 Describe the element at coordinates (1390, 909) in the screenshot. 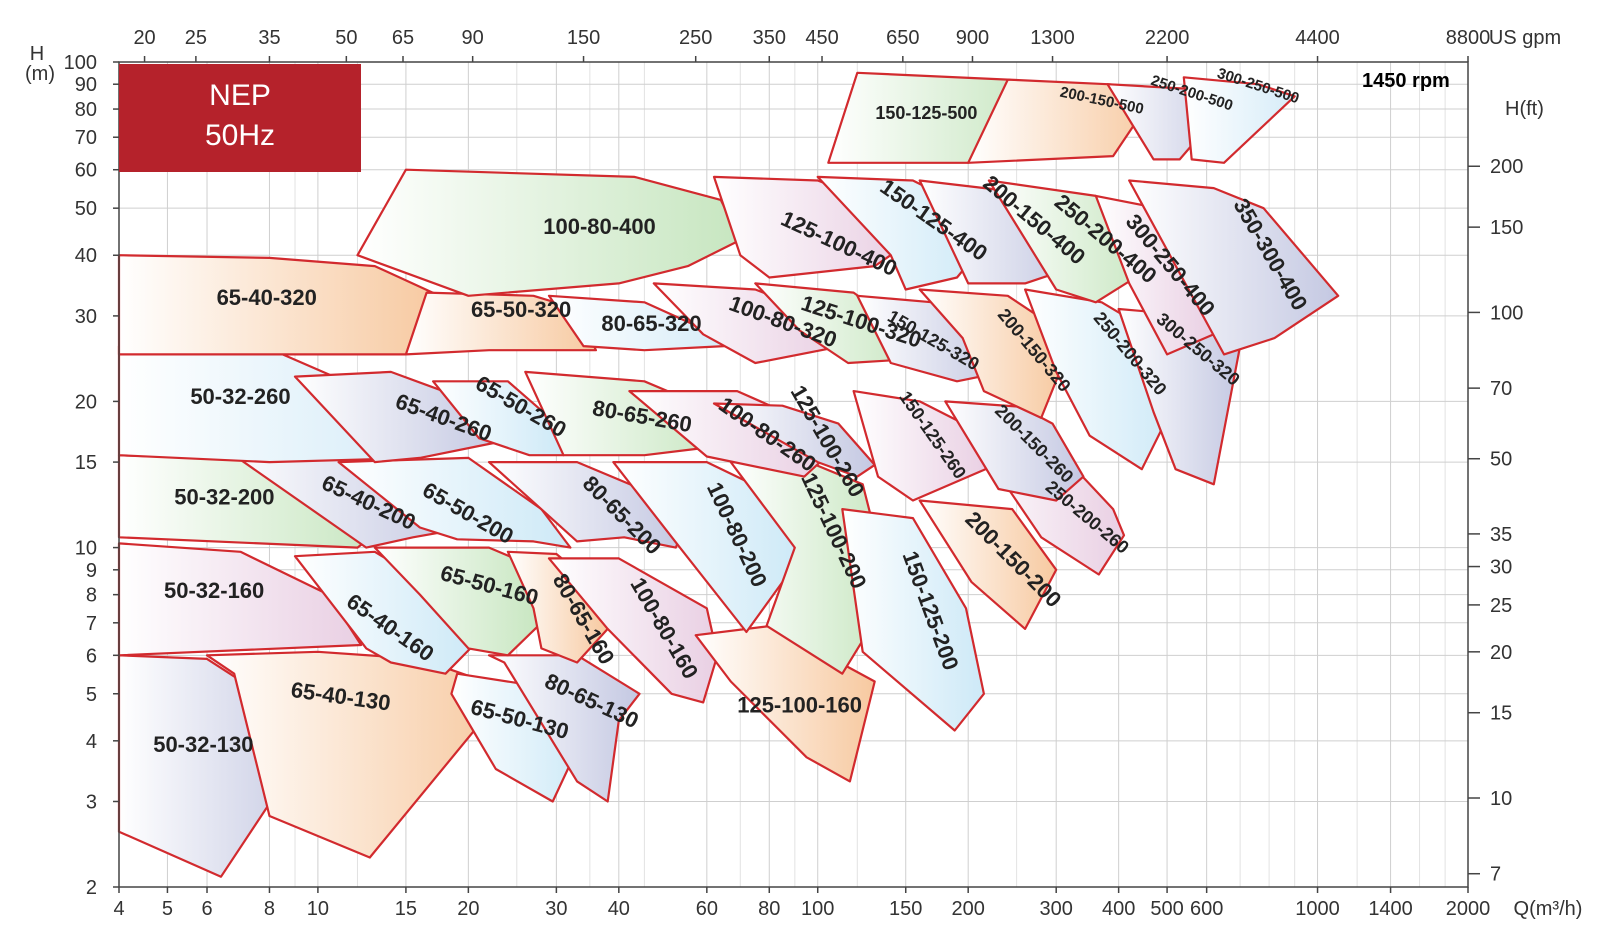

I see `x-tick-label: 1400` at that location.